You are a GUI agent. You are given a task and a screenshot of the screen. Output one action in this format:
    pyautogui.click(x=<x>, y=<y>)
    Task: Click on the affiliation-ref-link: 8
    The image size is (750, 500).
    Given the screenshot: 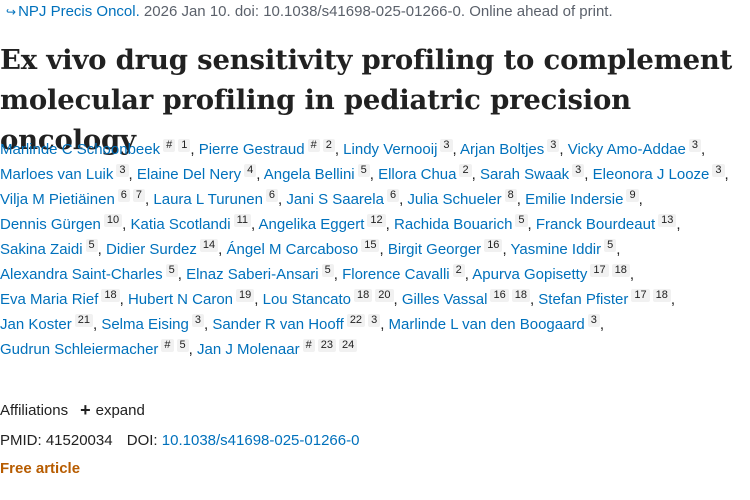 What is the action you would take?
    pyautogui.click(x=510, y=195)
    